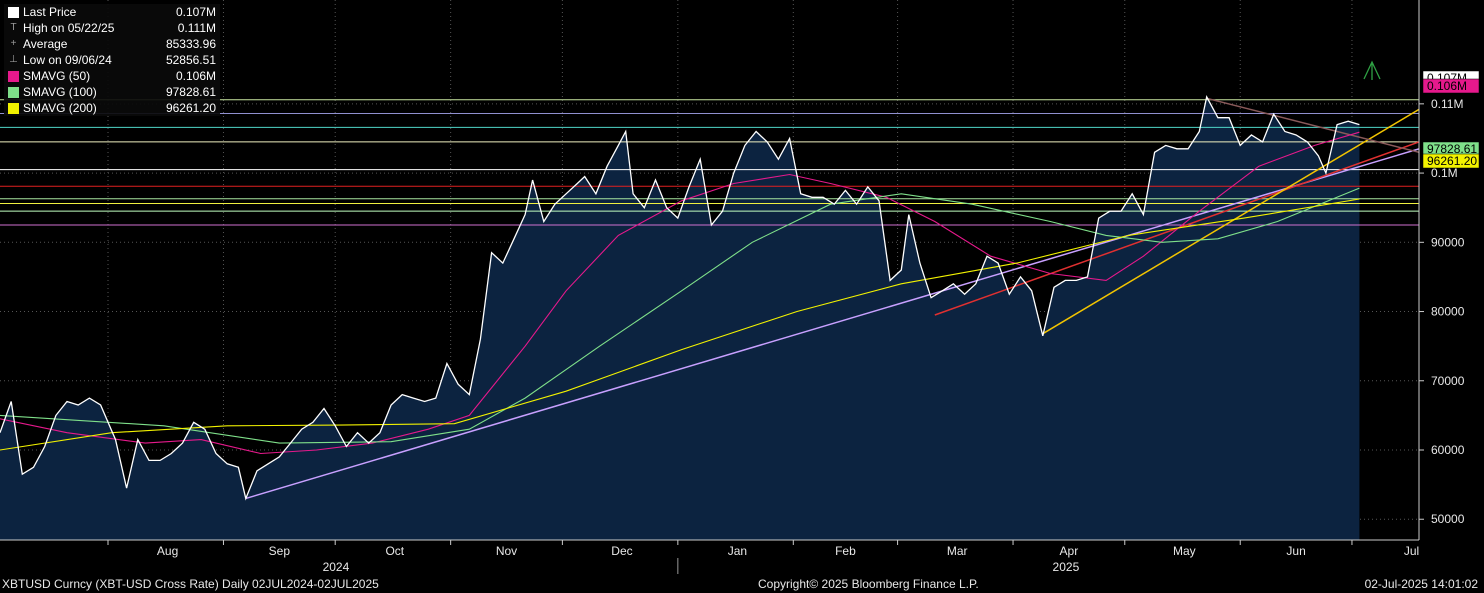  I want to click on value-tag-label: 0.106M, so click(1447, 86).